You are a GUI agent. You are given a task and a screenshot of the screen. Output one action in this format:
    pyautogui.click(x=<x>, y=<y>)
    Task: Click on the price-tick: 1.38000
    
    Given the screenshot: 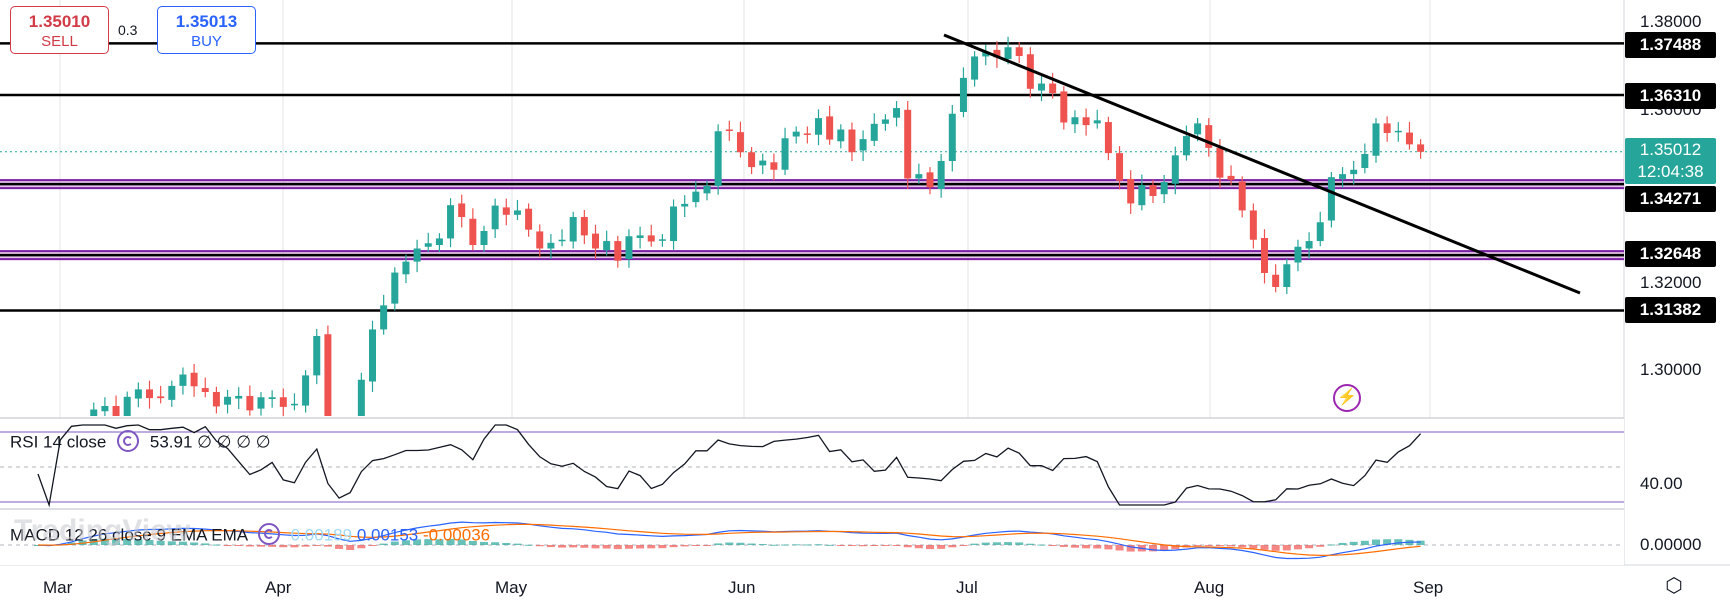 What is the action you would take?
    pyautogui.click(x=1671, y=21)
    